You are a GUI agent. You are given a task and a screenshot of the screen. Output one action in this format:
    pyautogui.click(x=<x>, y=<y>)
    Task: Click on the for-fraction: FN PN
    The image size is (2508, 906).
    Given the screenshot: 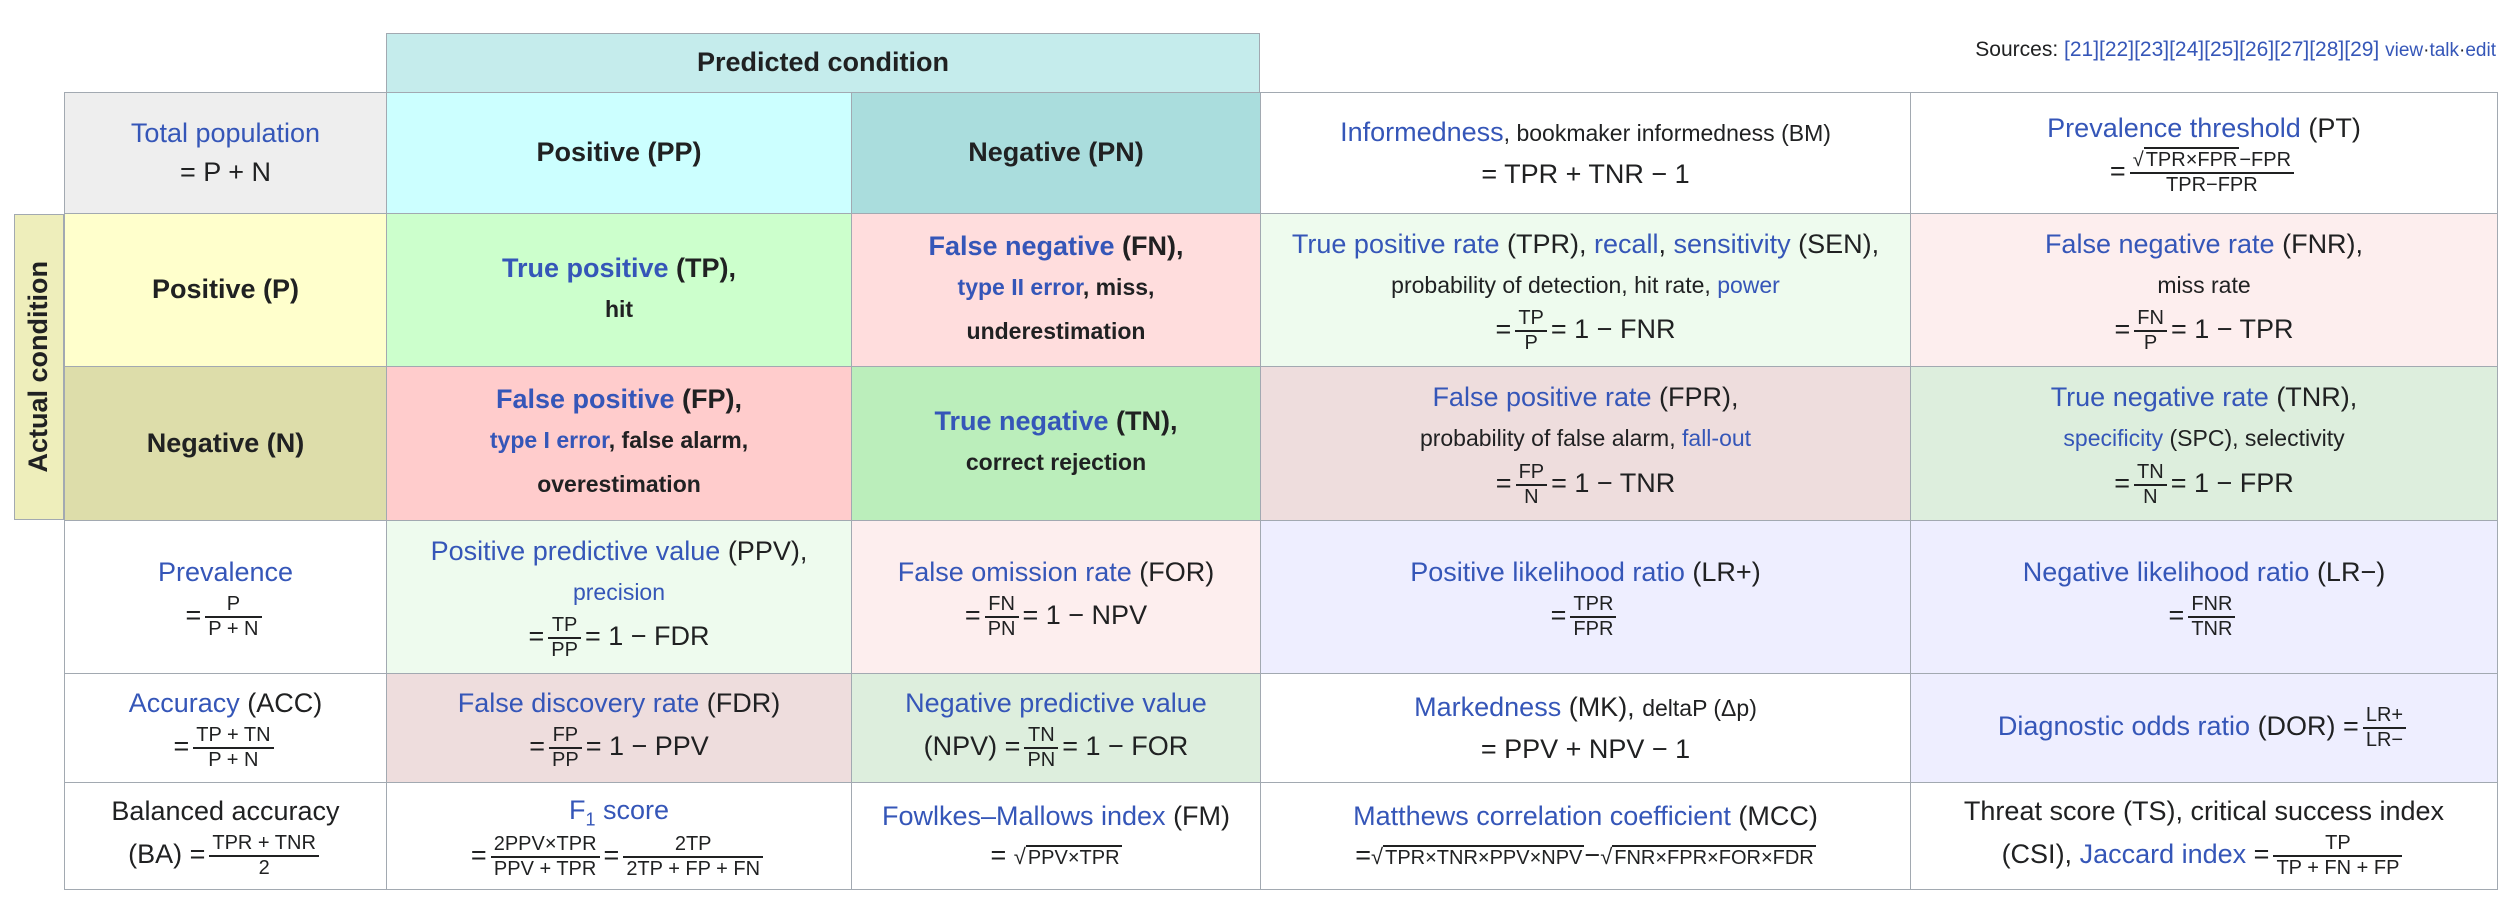 What is the action you would take?
    pyautogui.click(x=1001, y=617)
    